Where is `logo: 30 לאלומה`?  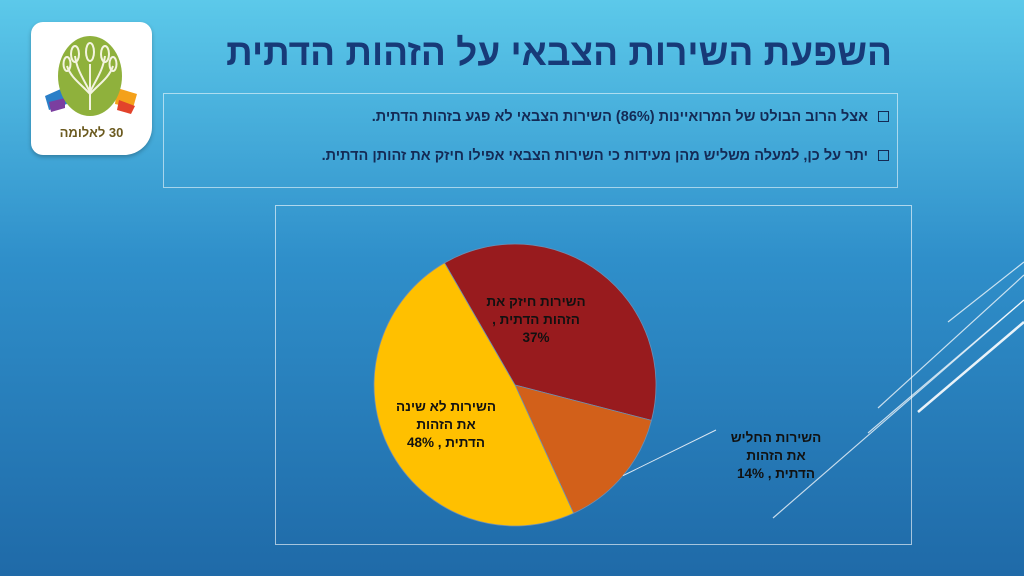 logo: 30 לאלומה is located at coordinates (91, 88).